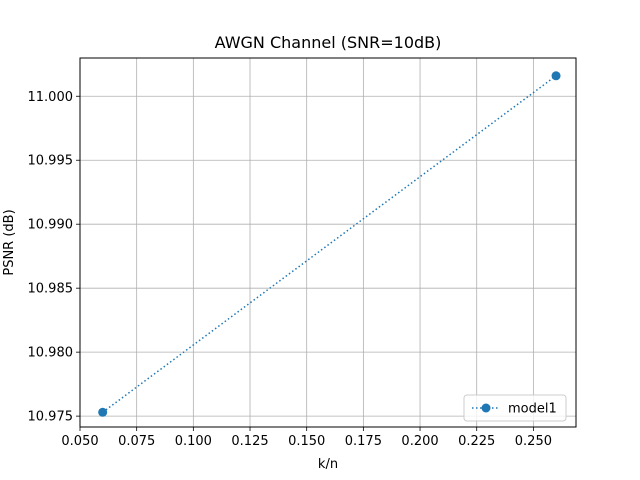 The width and height of the screenshot is (640, 480). What do you see at coordinates (249, 441) in the screenshot?
I see `x-tick-label: 0.125` at bounding box center [249, 441].